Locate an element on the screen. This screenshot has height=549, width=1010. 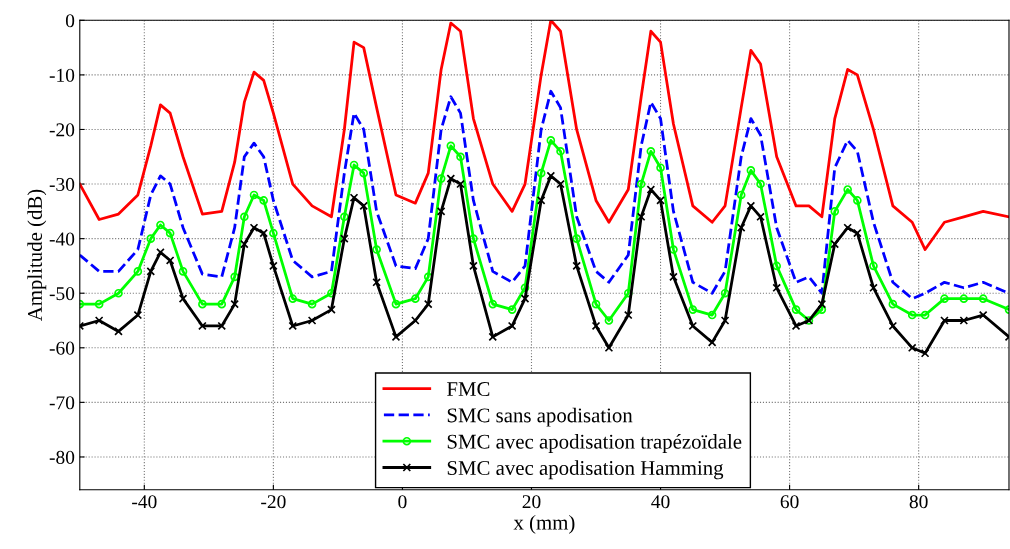
legend-label: FMC is located at coordinates (468, 389).